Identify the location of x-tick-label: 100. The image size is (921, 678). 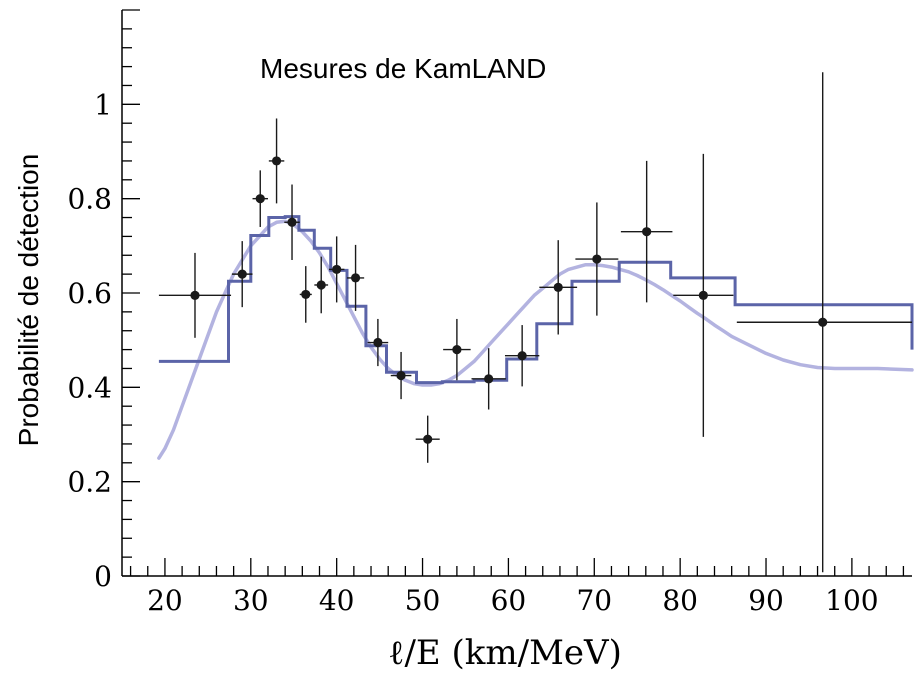
(851, 600).